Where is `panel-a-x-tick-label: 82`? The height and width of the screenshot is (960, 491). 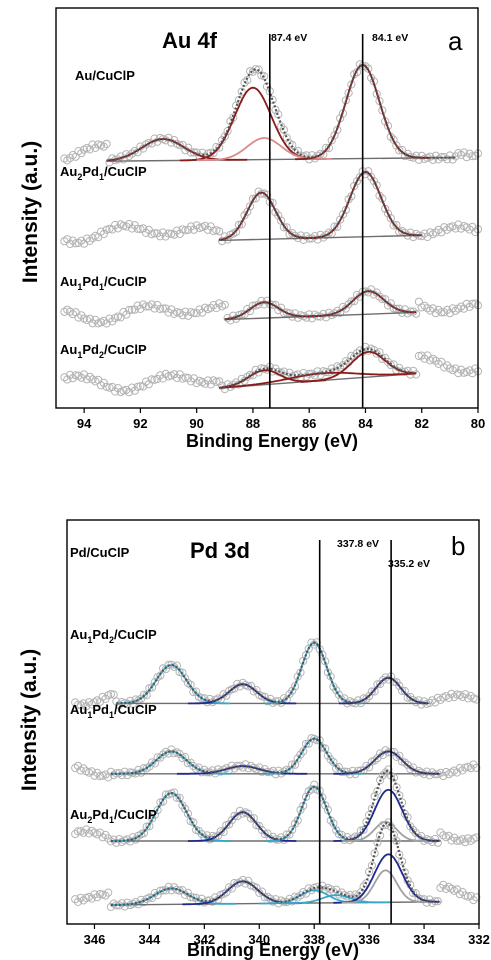
panel-a-x-tick-label: 82 is located at coordinates (421, 423).